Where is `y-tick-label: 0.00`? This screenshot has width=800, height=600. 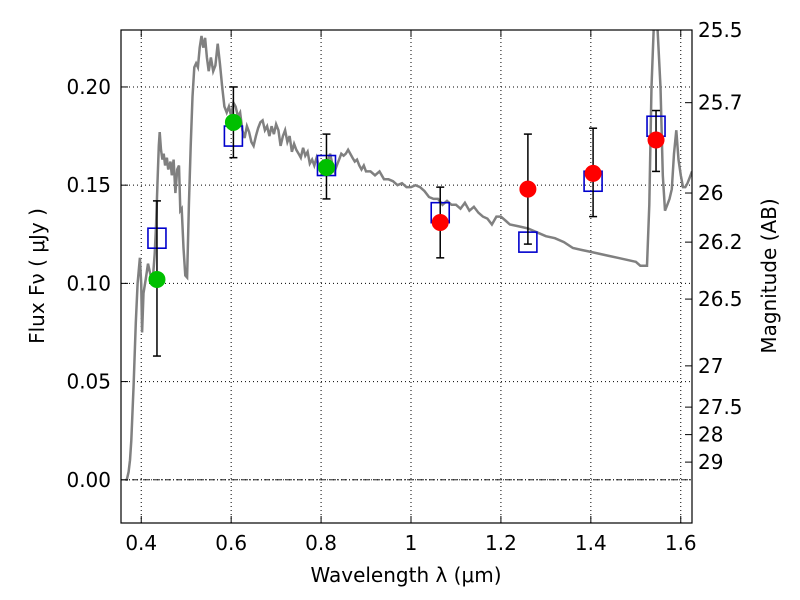 y-tick-label: 0.00 is located at coordinates (88, 480).